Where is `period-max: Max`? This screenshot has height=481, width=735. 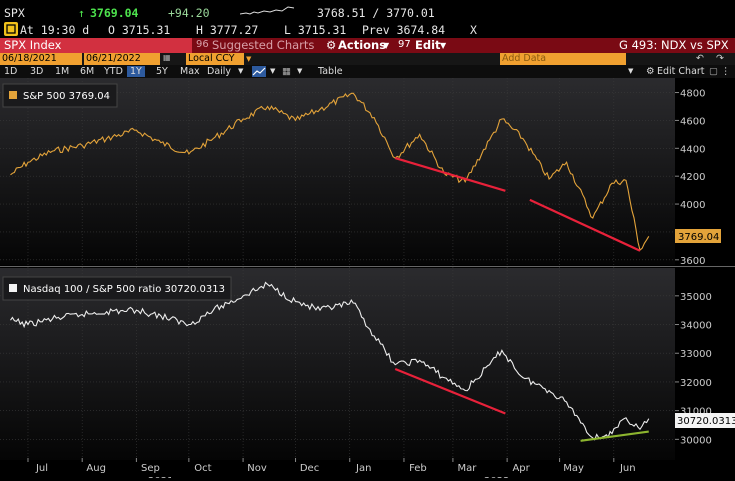 period-max: Max is located at coordinates (190, 71).